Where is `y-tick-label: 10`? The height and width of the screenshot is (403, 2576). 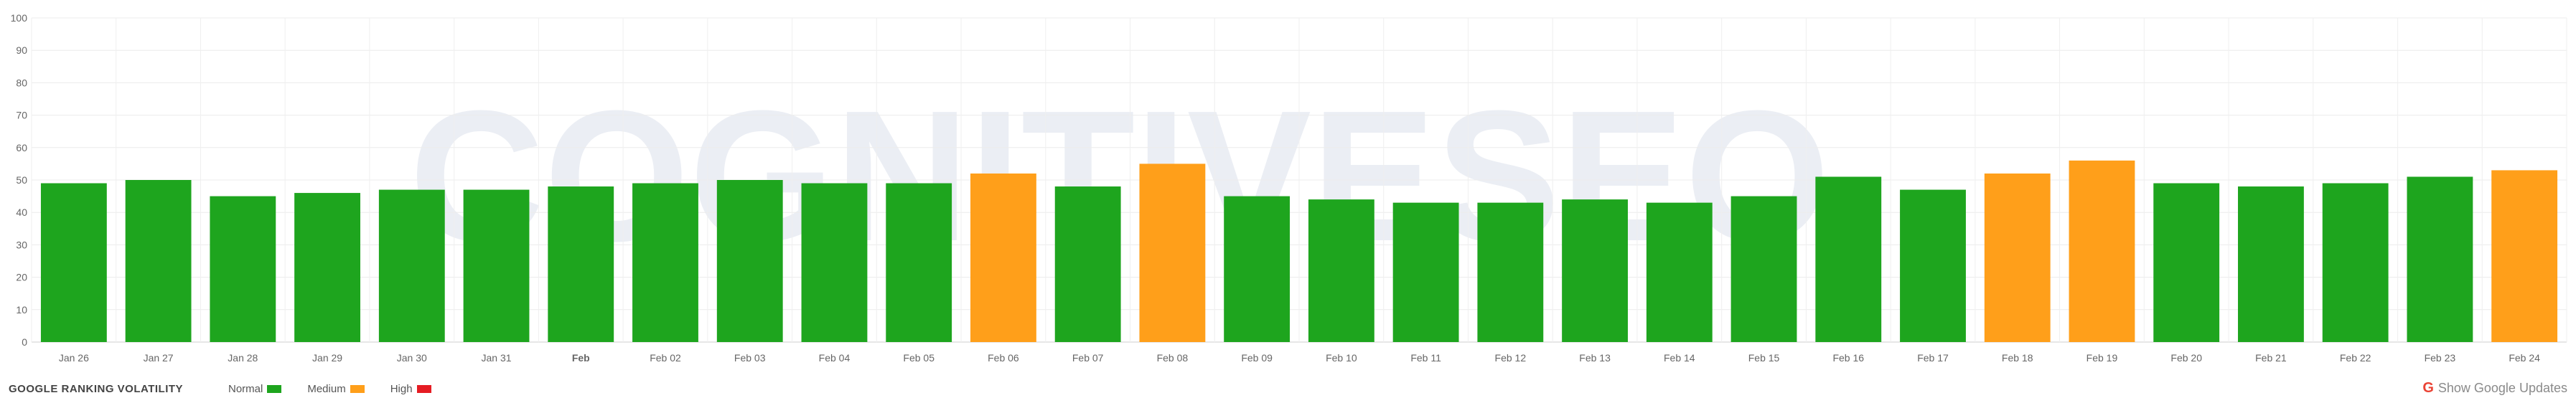 y-tick-label: 10 is located at coordinates (21, 310).